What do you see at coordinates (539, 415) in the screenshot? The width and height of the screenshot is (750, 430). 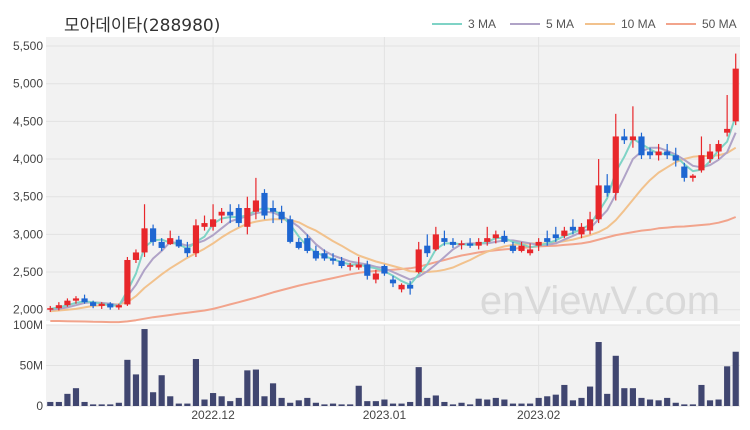 I see `date-tick-label: 2023.02` at bounding box center [539, 415].